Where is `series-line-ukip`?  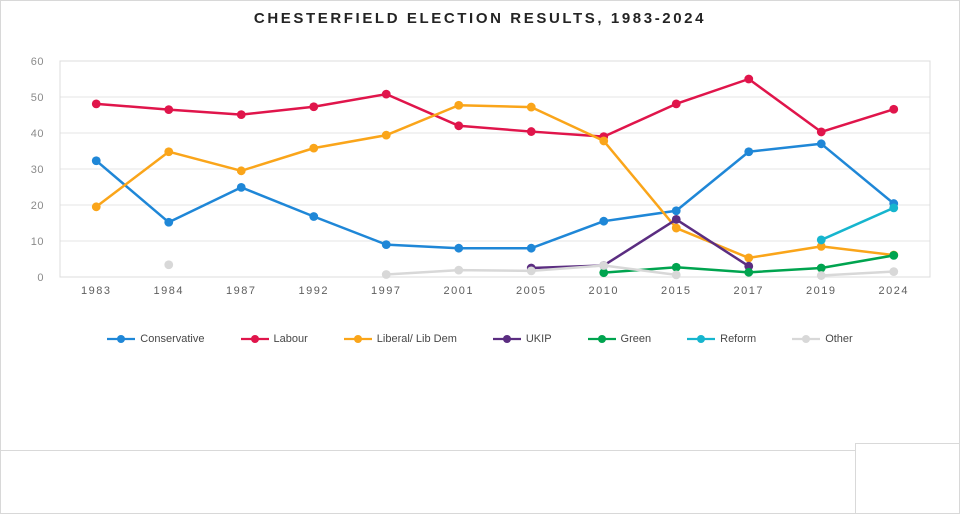
series-line-ukip is located at coordinates (640, 244).